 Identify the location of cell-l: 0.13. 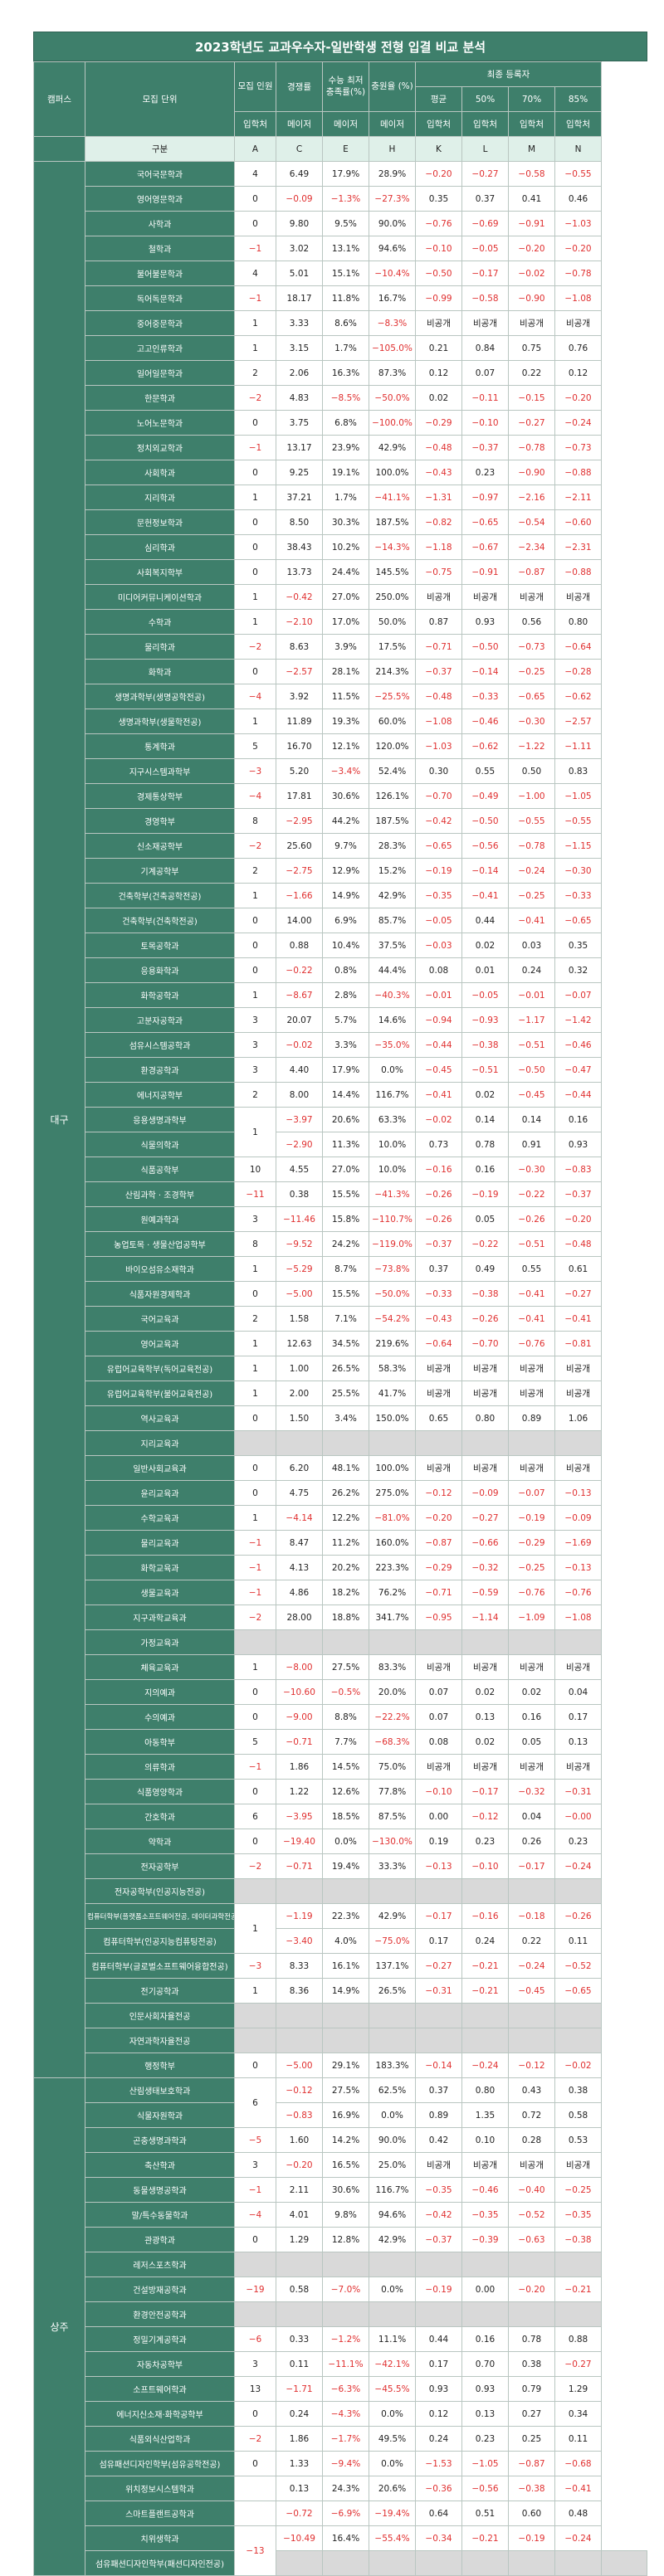
(485, 2414).